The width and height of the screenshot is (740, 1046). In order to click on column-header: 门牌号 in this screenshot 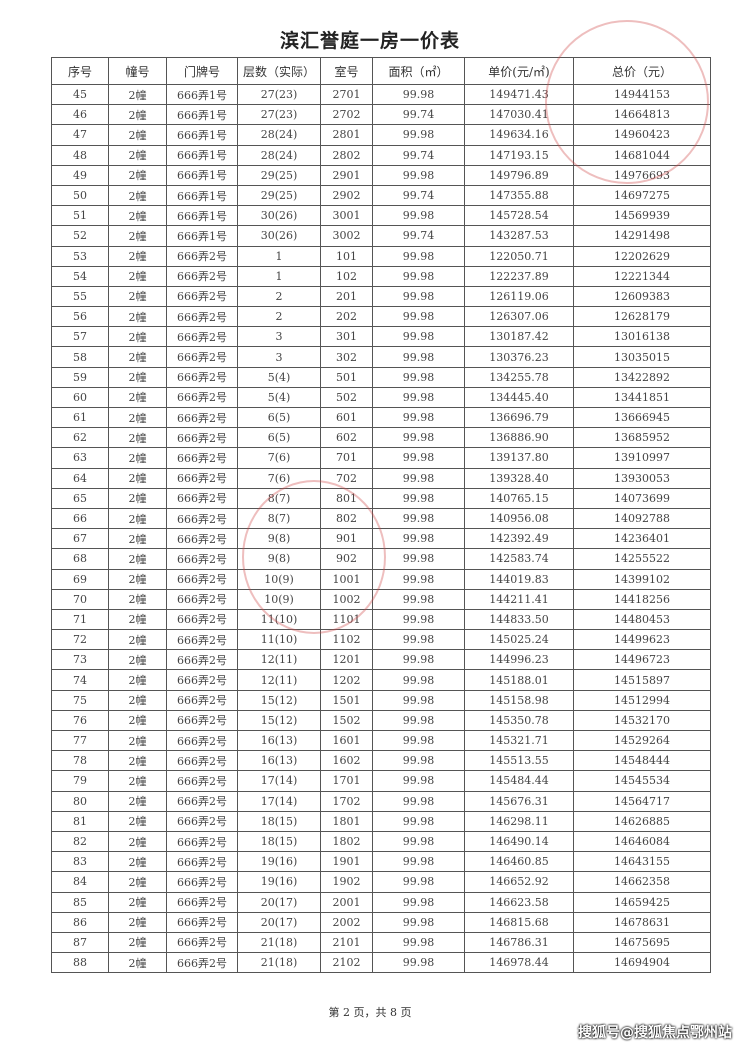, I will do `click(202, 71)`.